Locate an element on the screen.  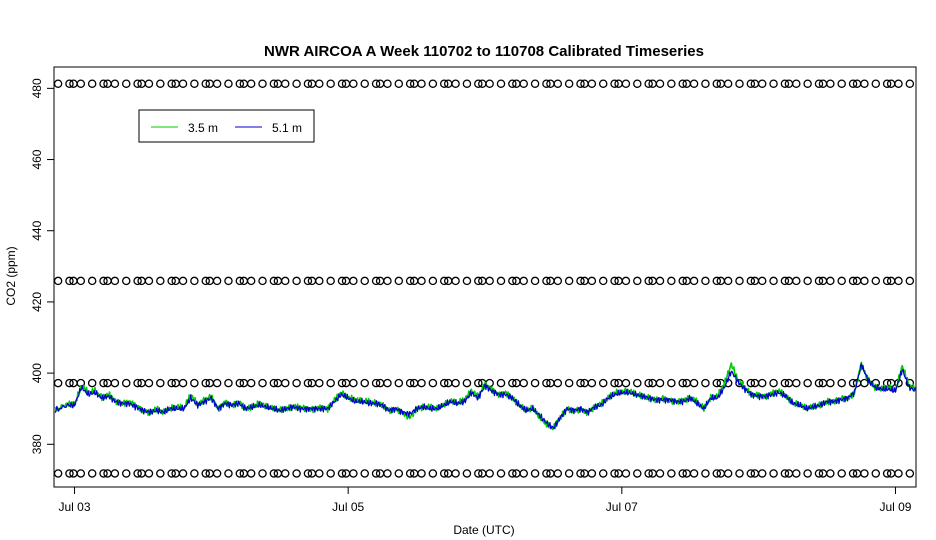
series-line-5-1-m is located at coordinates (485, 396).